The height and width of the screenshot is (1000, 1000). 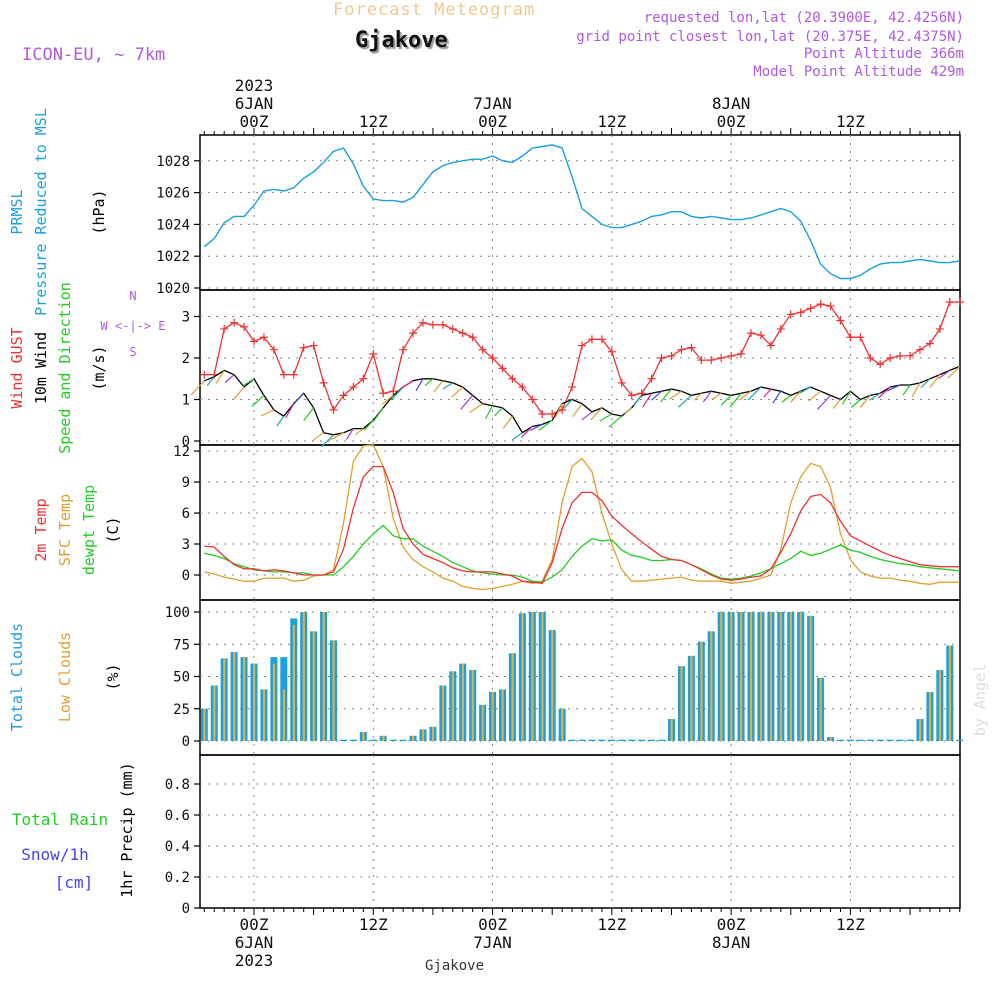 I want to click on total-rain-label: Total Rain, so click(x=60, y=819).